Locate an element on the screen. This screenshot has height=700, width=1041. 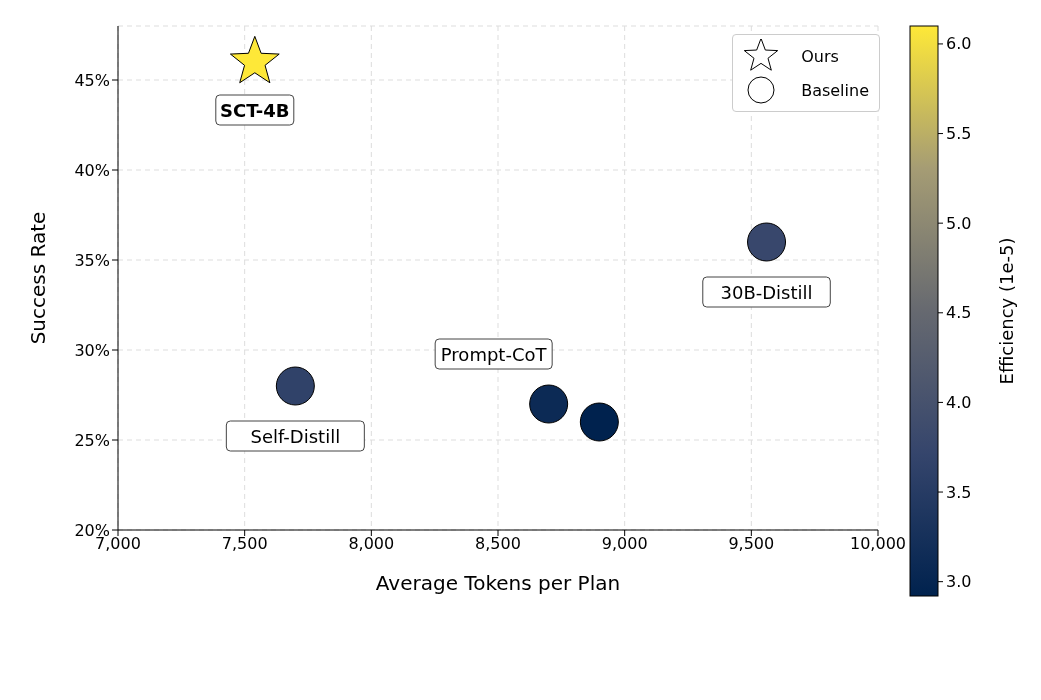
color-bar-label: 3.0 is located at coordinates (959, 582).